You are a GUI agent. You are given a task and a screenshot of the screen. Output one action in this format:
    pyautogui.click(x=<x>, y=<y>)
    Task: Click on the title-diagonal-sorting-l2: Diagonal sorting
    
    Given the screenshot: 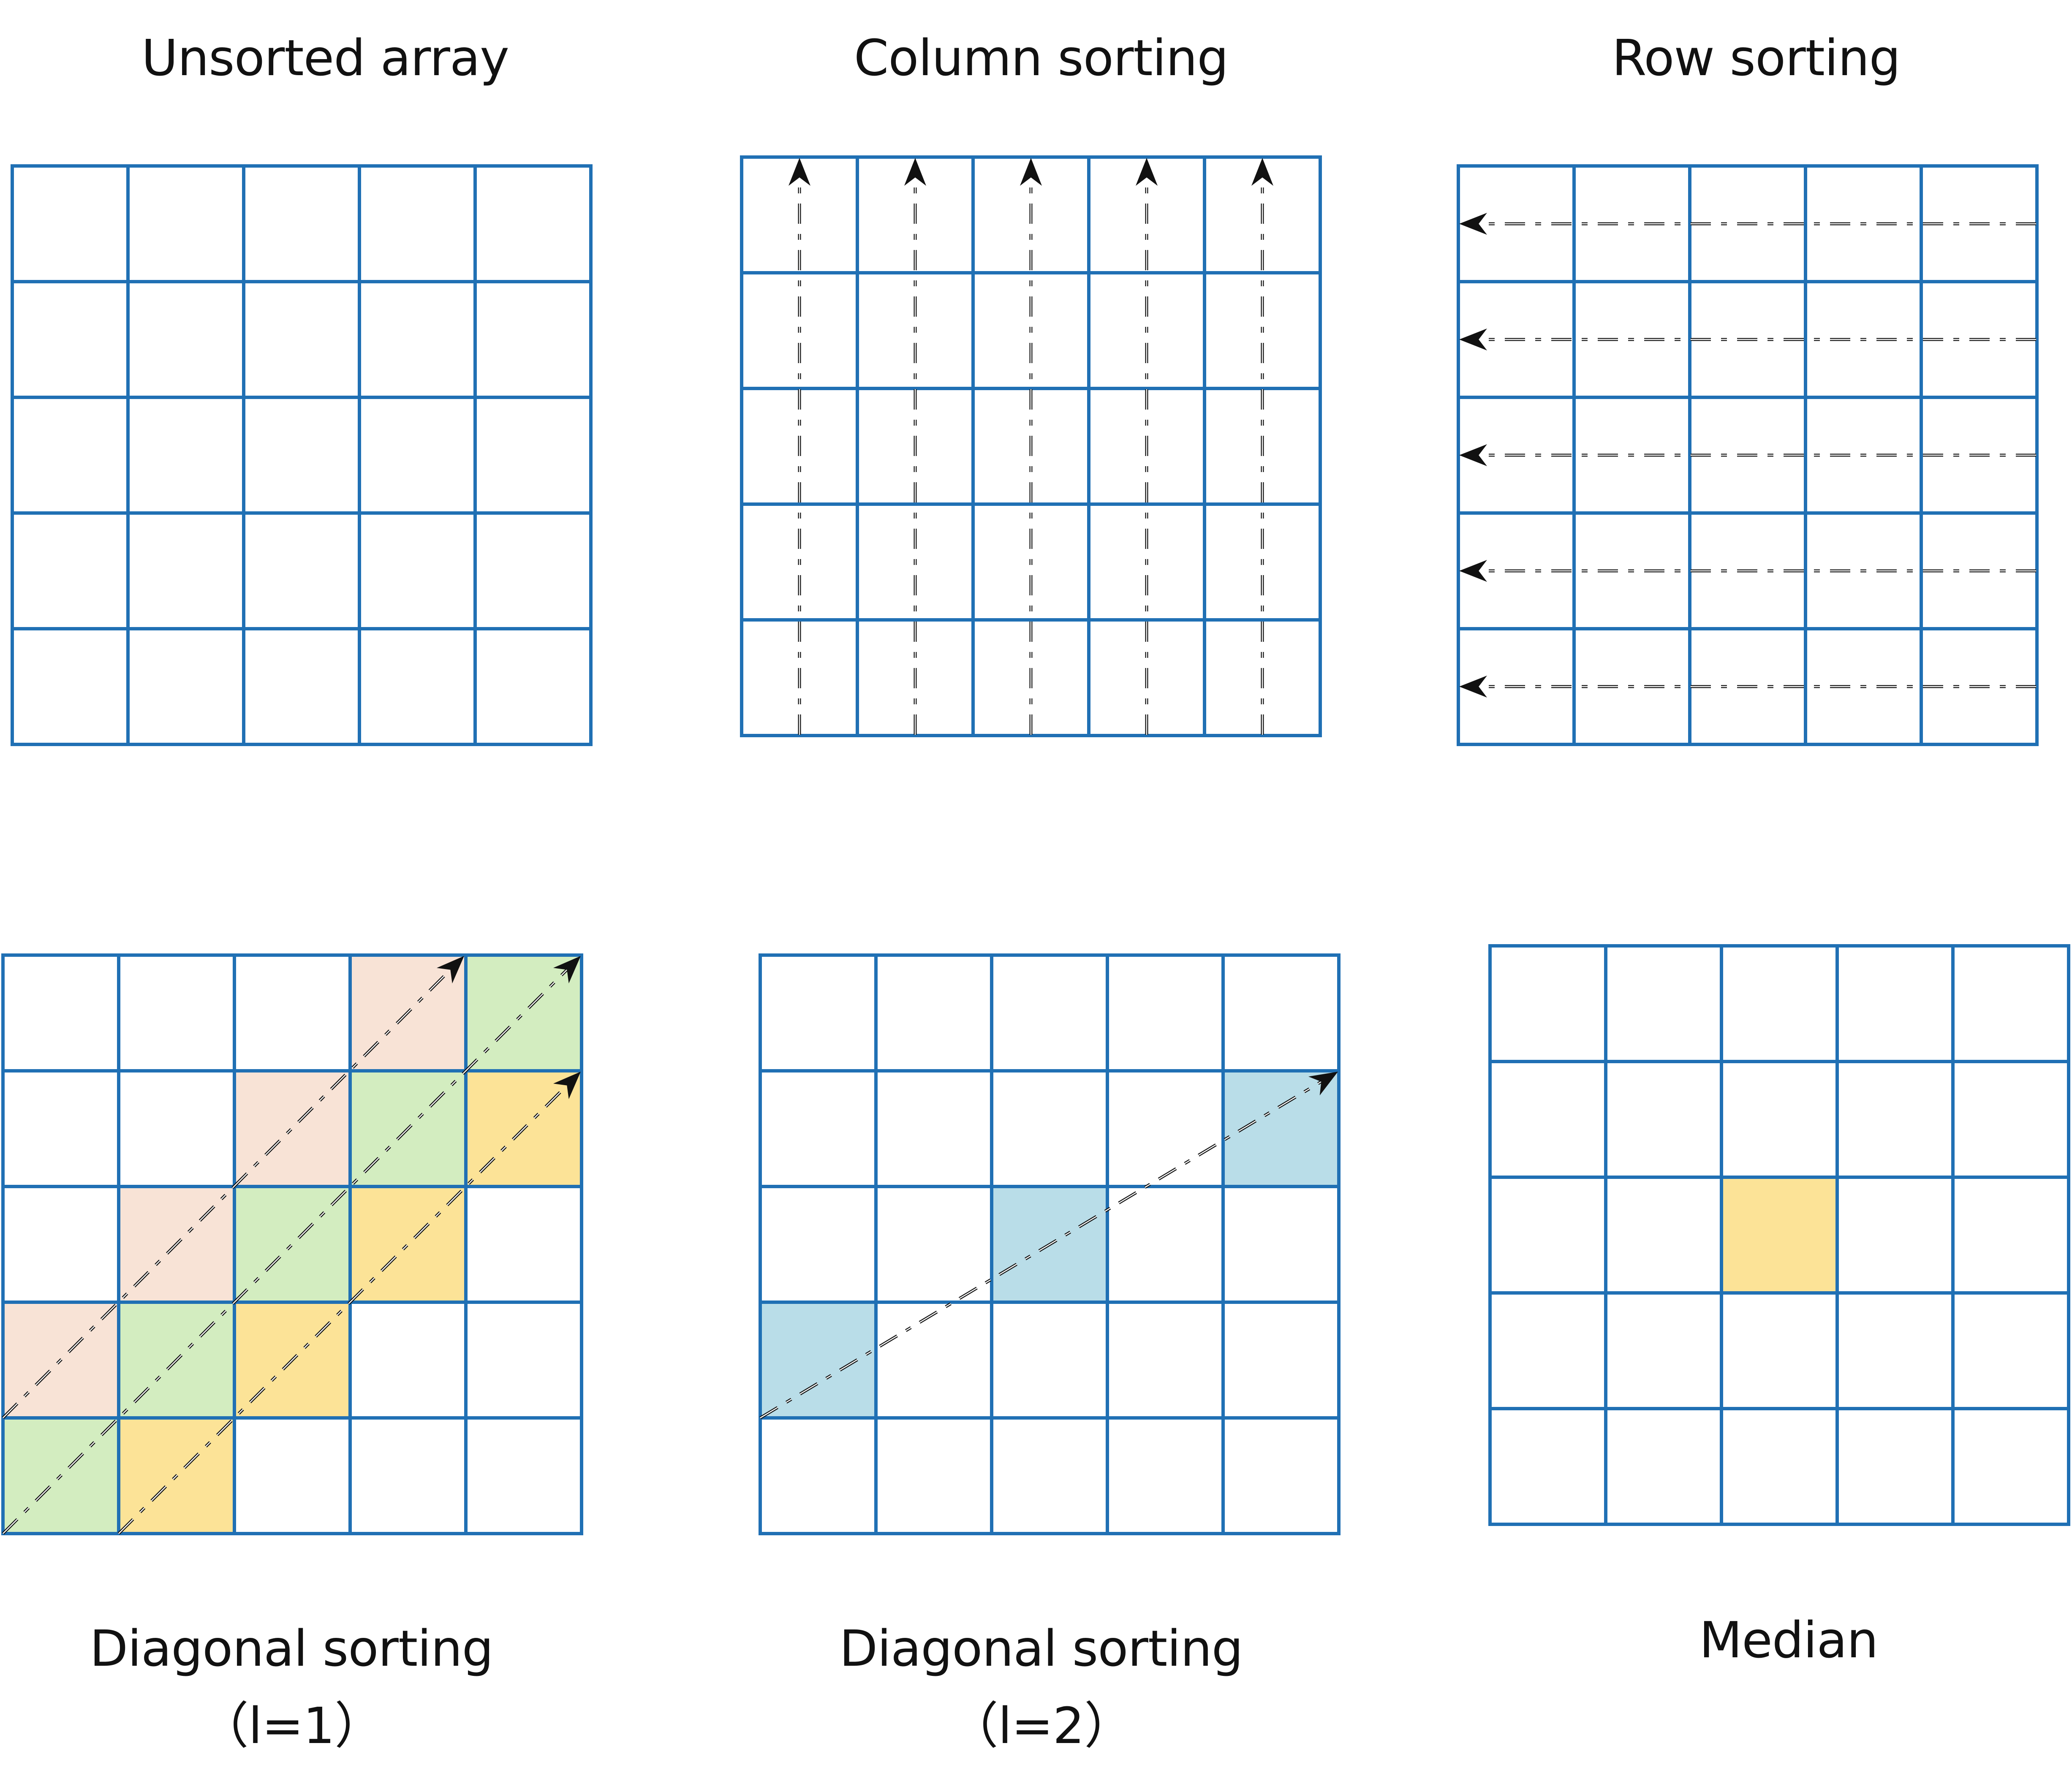 What is the action you would take?
    pyautogui.click(x=1041, y=1649)
    